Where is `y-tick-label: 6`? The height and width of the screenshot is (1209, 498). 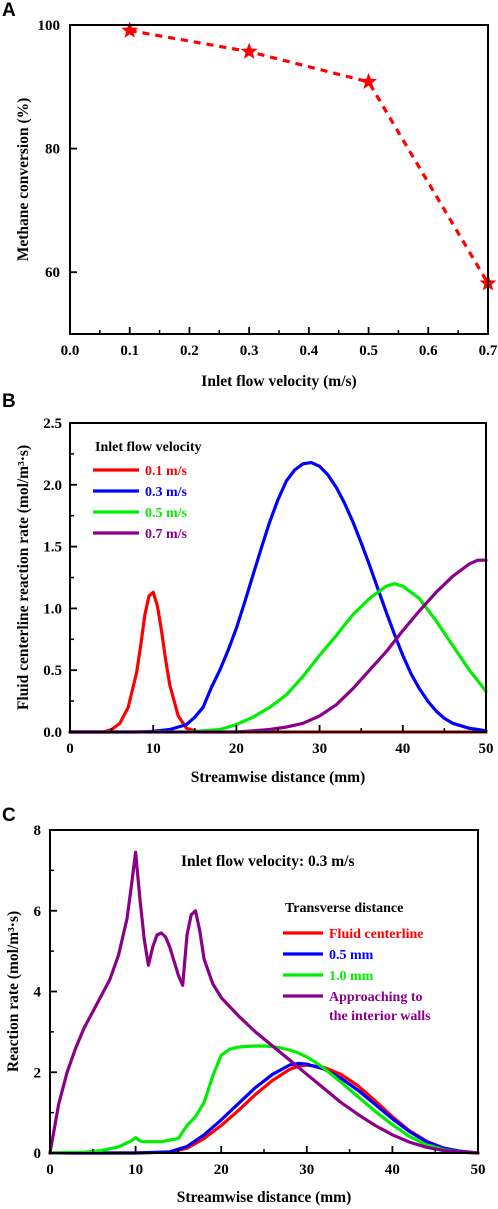 y-tick-label: 6 is located at coordinates (38, 912).